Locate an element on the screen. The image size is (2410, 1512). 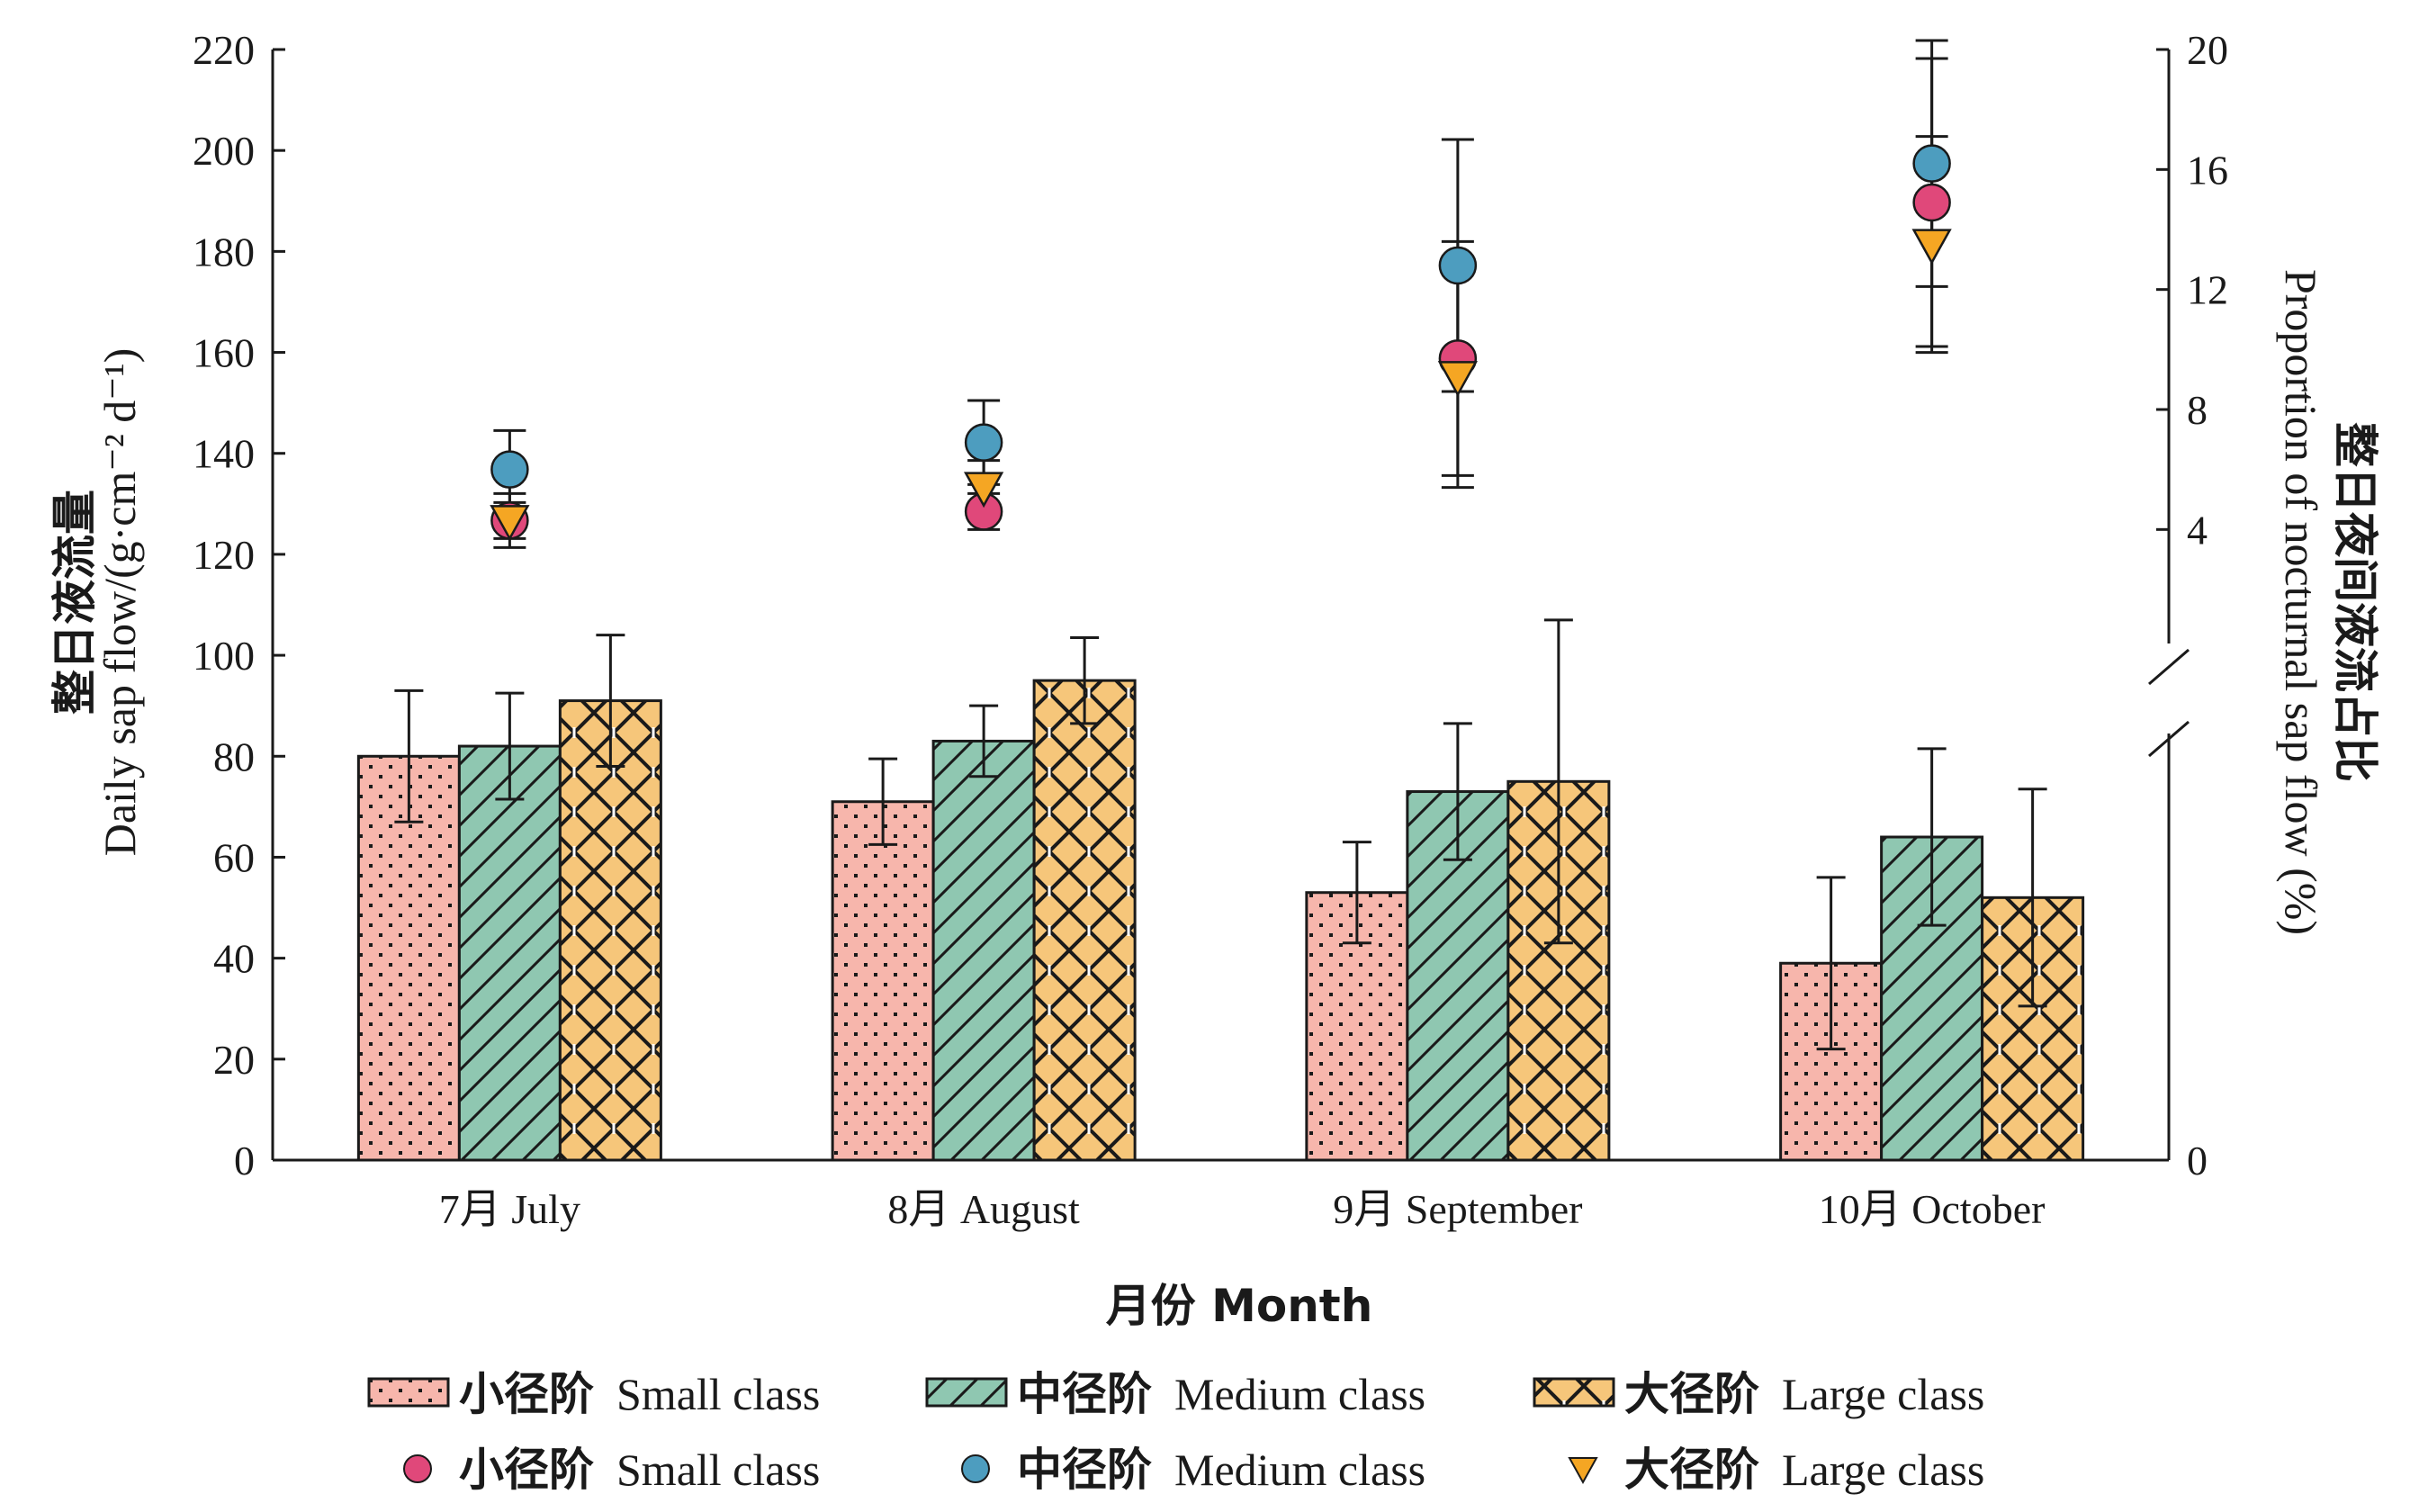
y-tick-label: 200 is located at coordinates (224, 151).